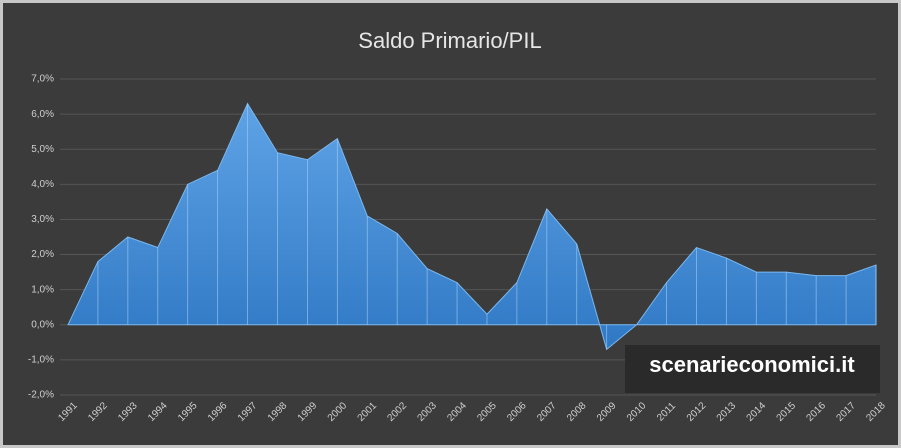 The height and width of the screenshot is (448, 901). Describe the element at coordinates (42, 184) in the screenshot. I see `y-tick-label: 4,0%` at that location.